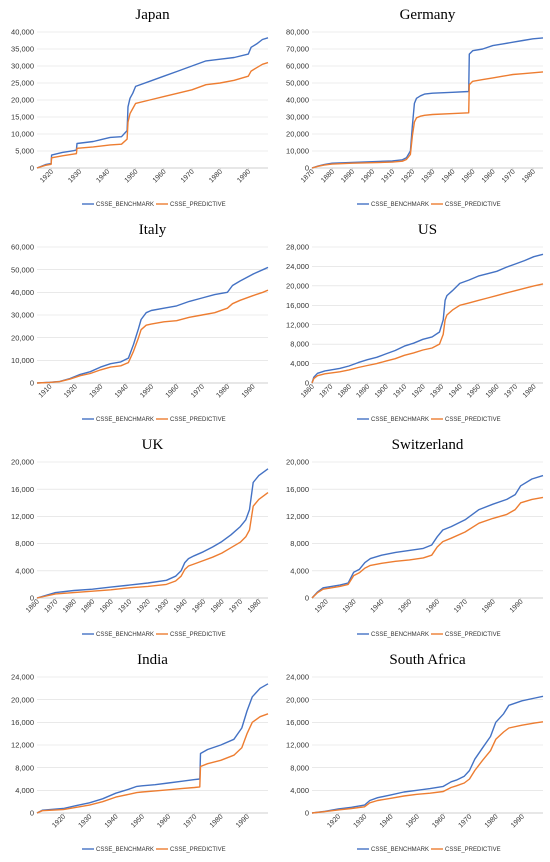  Describe the element at coordinates (70, 606) in the screenshot. I see `x-tick-label: 1880` at that location.